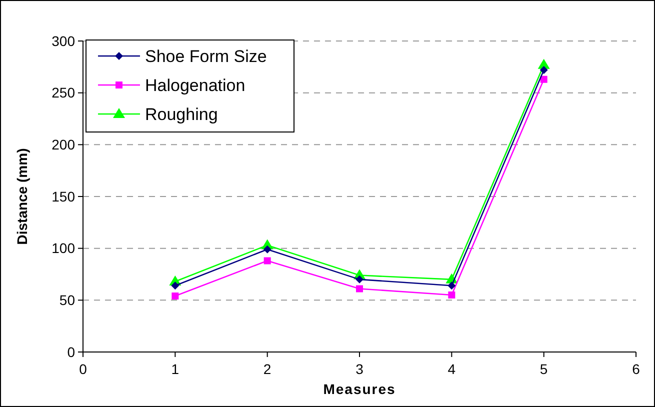 Image resolution: width=655 pixels, height=407 pixels. What do you see at coordinates (636, 369) in the screenshot?
I see `x-tick-label: 6` at bounding box center [636, 369].